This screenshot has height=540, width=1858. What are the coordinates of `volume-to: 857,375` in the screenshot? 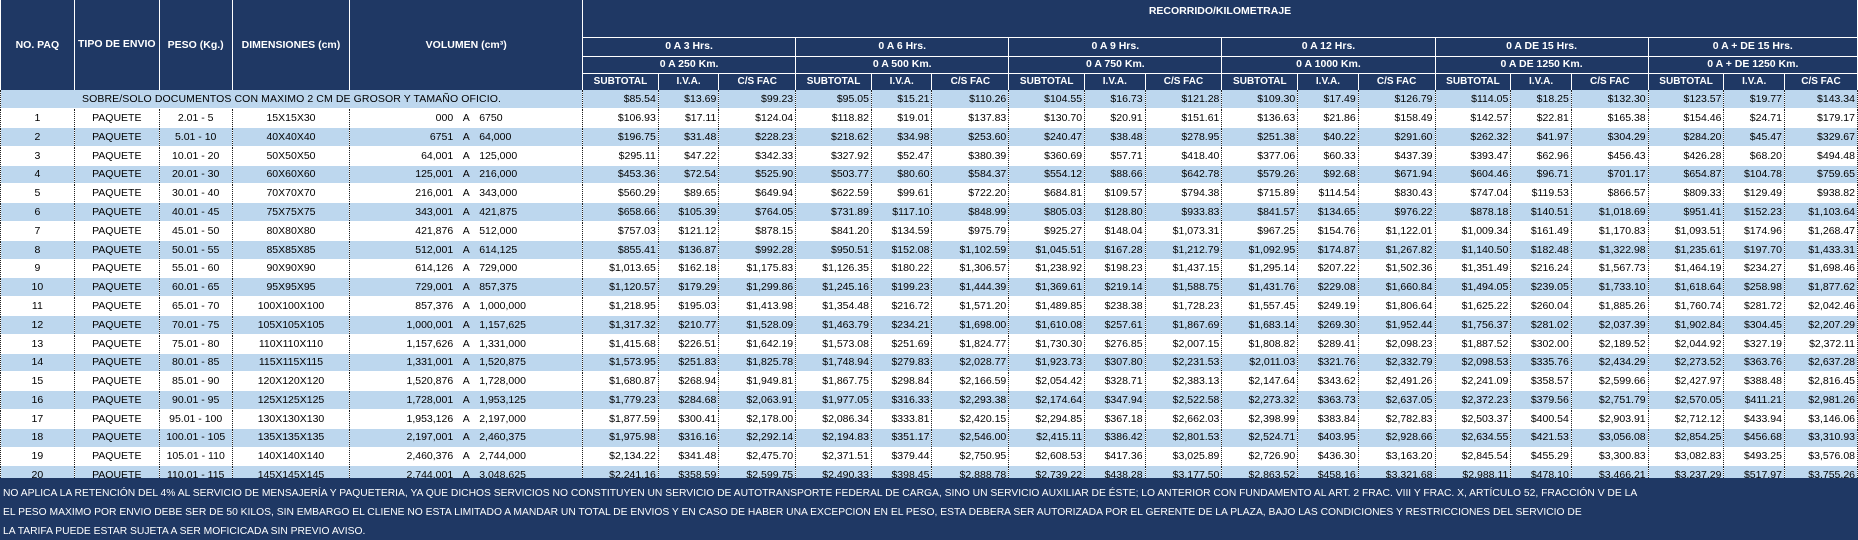 It's located at (498, 287).